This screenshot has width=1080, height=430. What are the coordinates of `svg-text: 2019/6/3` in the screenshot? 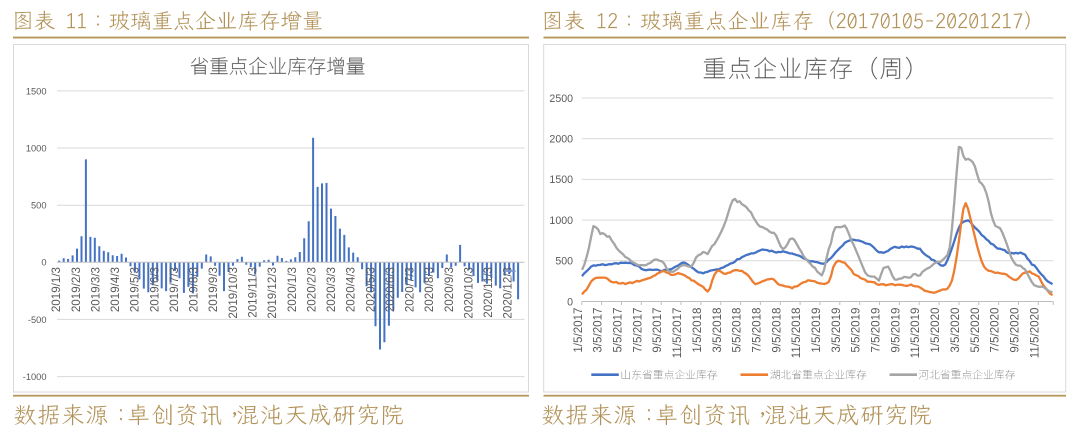 It's located at (154, 289).